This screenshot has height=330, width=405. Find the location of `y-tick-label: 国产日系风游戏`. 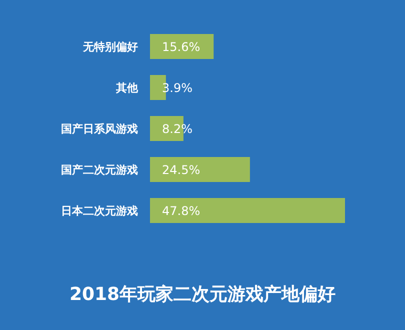

y-tick-label: 国产日系风游戏 is located at coordinates (99, 129).